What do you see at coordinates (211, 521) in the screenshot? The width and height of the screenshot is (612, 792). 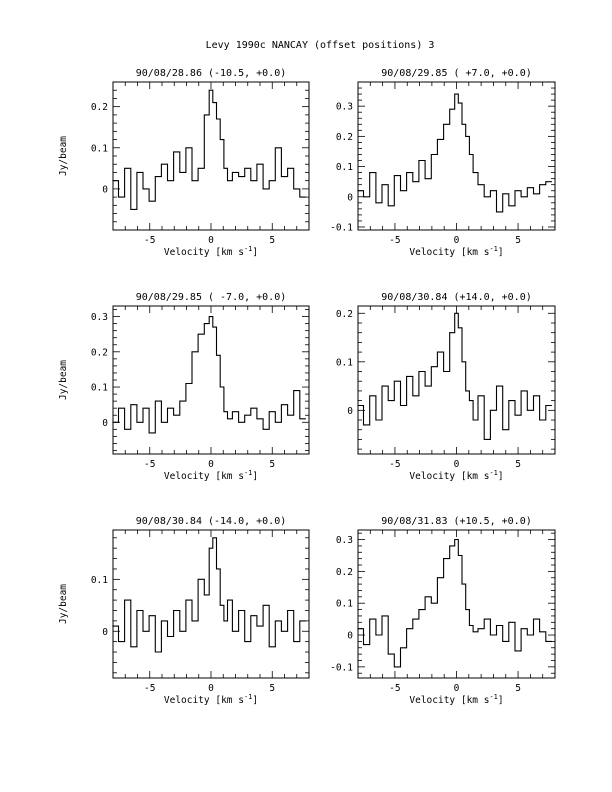 I see `panel-title: 90/08/30.84 (-14.0, +0.0)` at bounding box center [211, 521].